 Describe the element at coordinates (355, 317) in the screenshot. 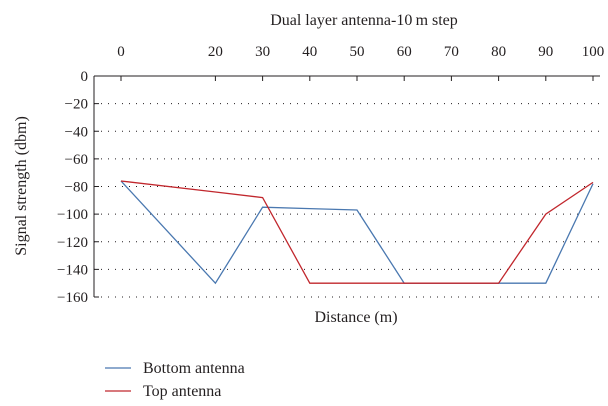

I see `x-axis-label: Distance (m)` at that location.